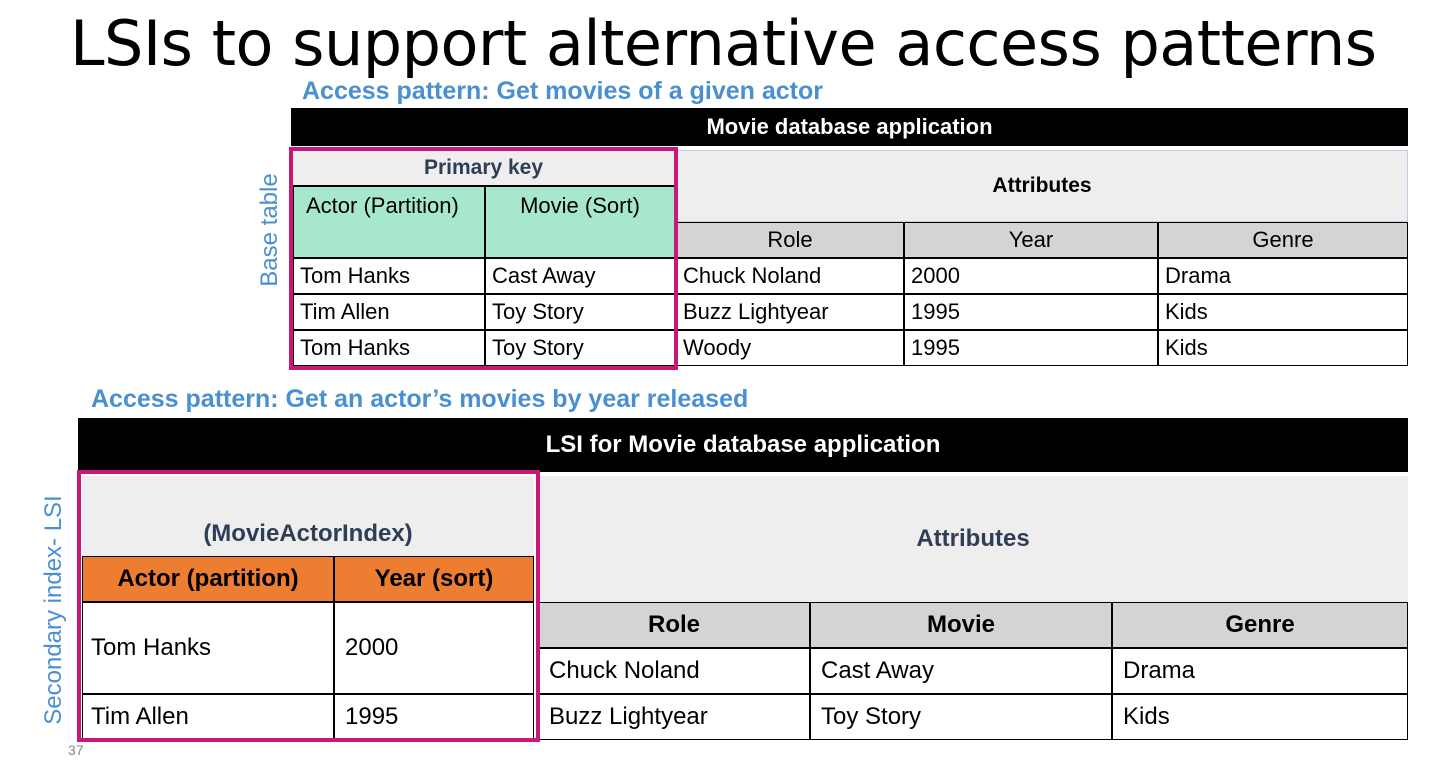 This screenshot has height=776, width=1456. Describe the element at coordinates (849, 127) in the screenshot. I see `base-banner: Movie database application` at that location.